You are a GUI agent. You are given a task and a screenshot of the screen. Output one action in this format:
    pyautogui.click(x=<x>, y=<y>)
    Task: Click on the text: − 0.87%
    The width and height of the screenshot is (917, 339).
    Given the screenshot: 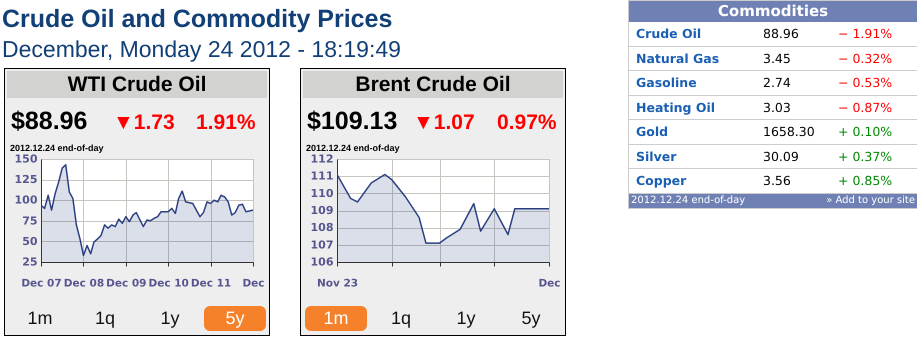 What is the action you would take?
    pyautogui.click(x=865, y=107)
    